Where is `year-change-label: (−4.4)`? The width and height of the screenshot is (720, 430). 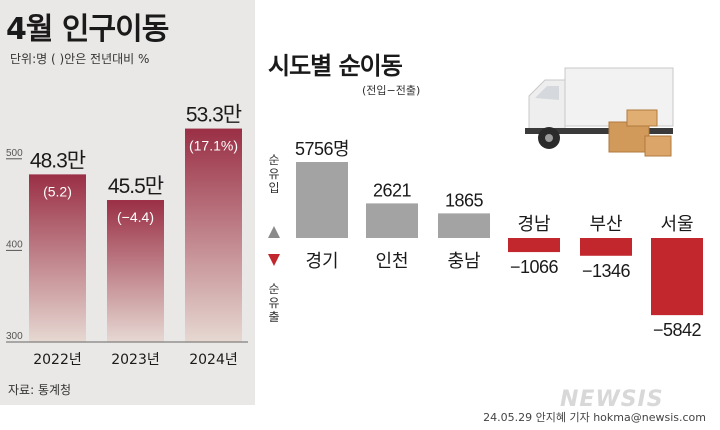 year-change-label: (−4.4) is located at coordinates (135, 217).